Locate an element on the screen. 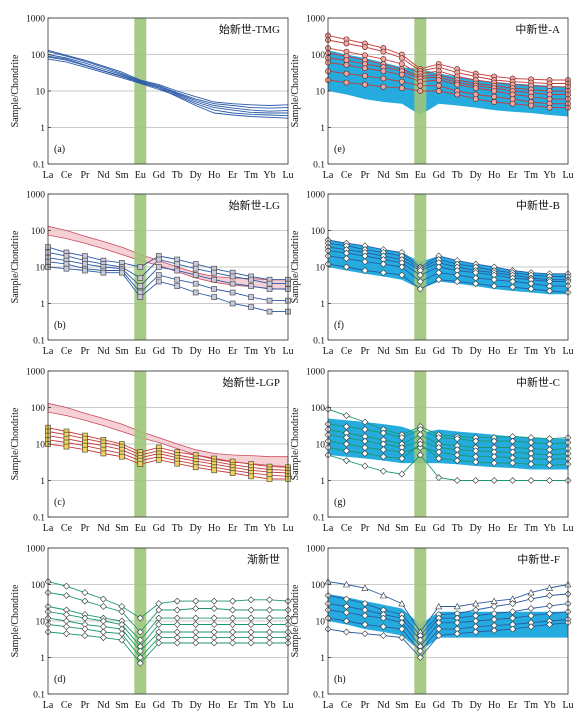 The height and width of the screenshot is (714, 577). panel-letter: (b) is located at coordinates (60, 325).